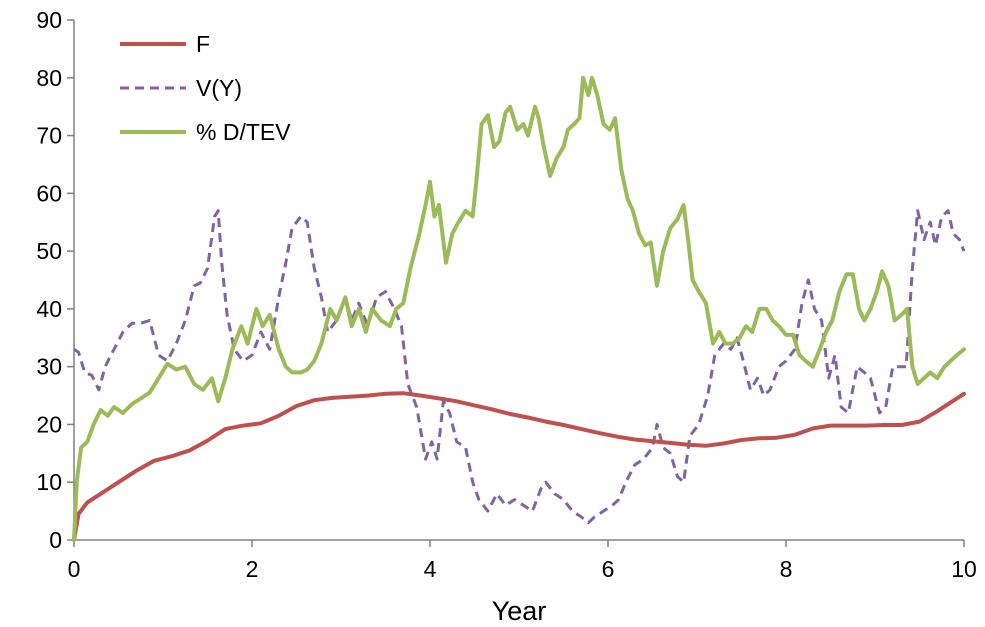  Describe the element at coordinates (786, 569) in the screenshot. I see `x-tick-label: 8` at that location.